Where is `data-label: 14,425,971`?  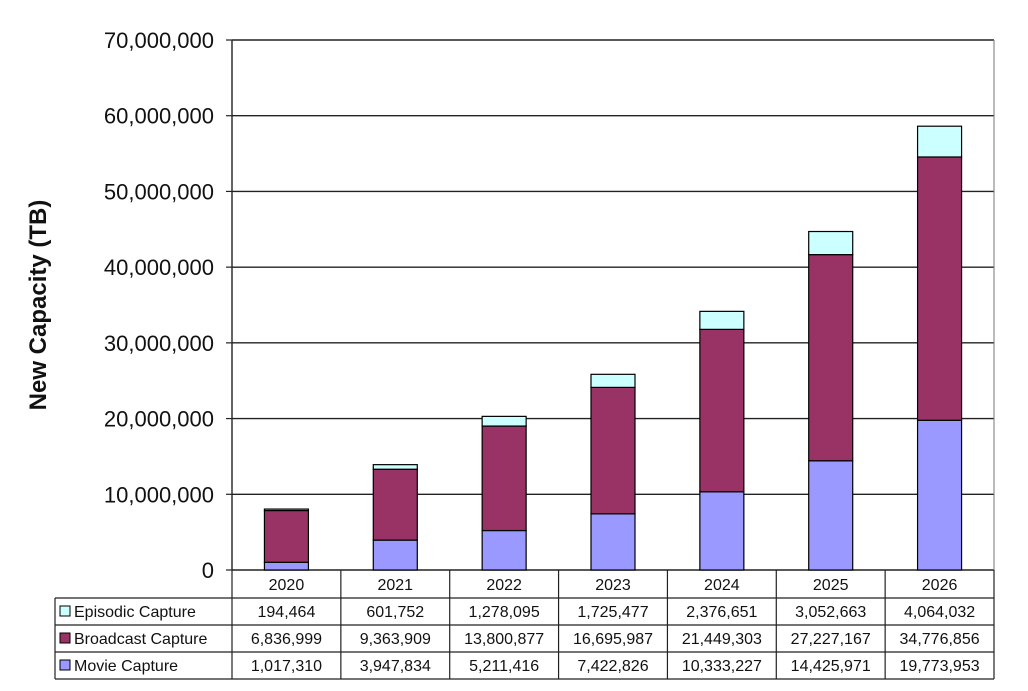
data-label: 14,425,971 is located at coordinates (831, 666).